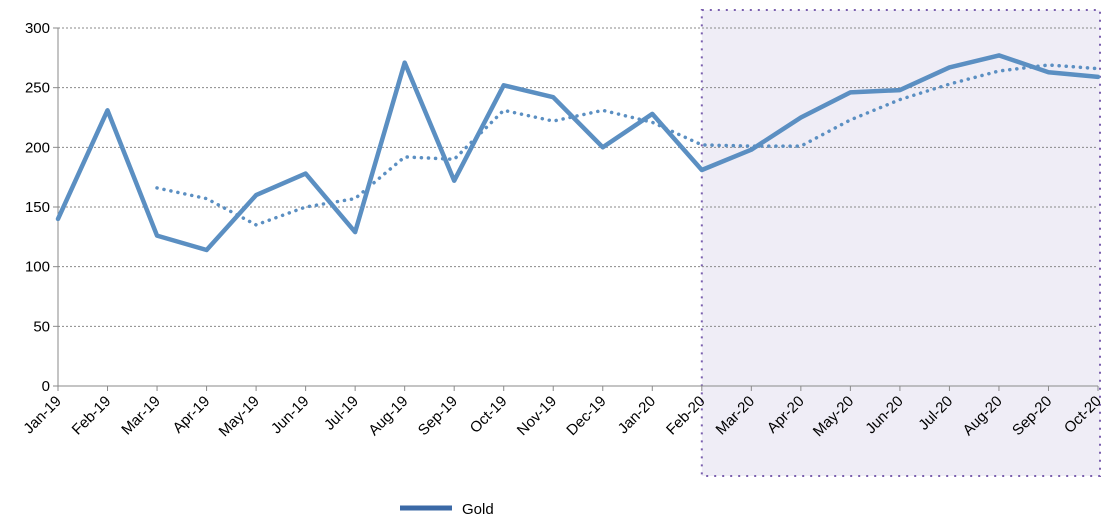  Describe the element at coordinates (586, 416) in the screenshot. I see `x-tick-label-Dec-19: Dec-19` at that location.